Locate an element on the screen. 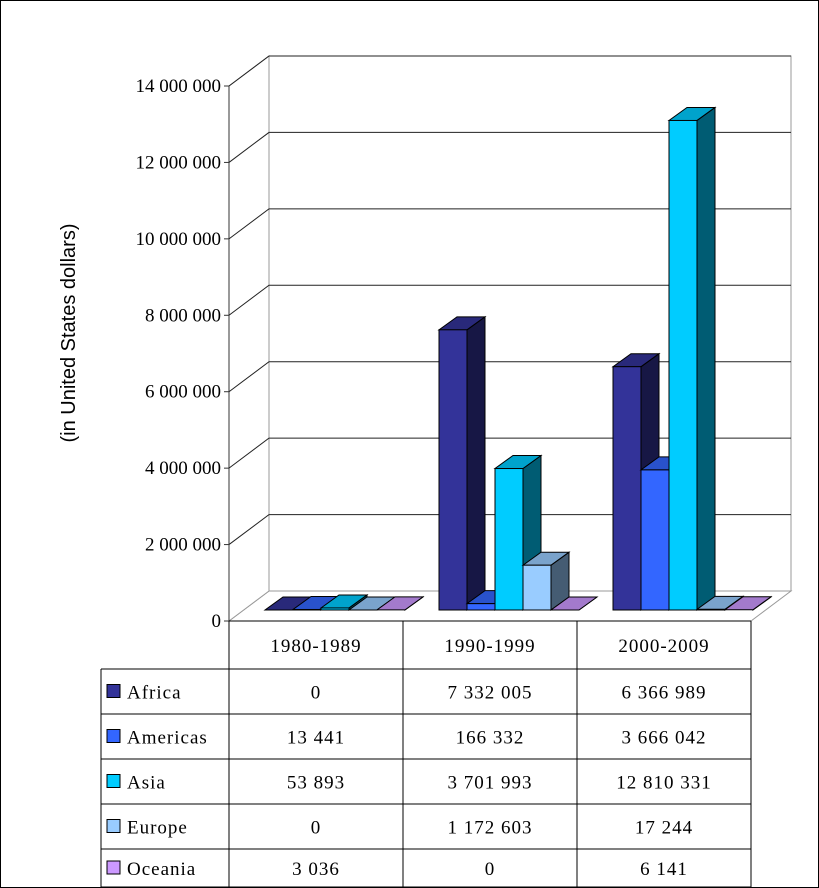 The image size is (819, 888). data-label: 3 666 042 is located at coordinates (664, 738).